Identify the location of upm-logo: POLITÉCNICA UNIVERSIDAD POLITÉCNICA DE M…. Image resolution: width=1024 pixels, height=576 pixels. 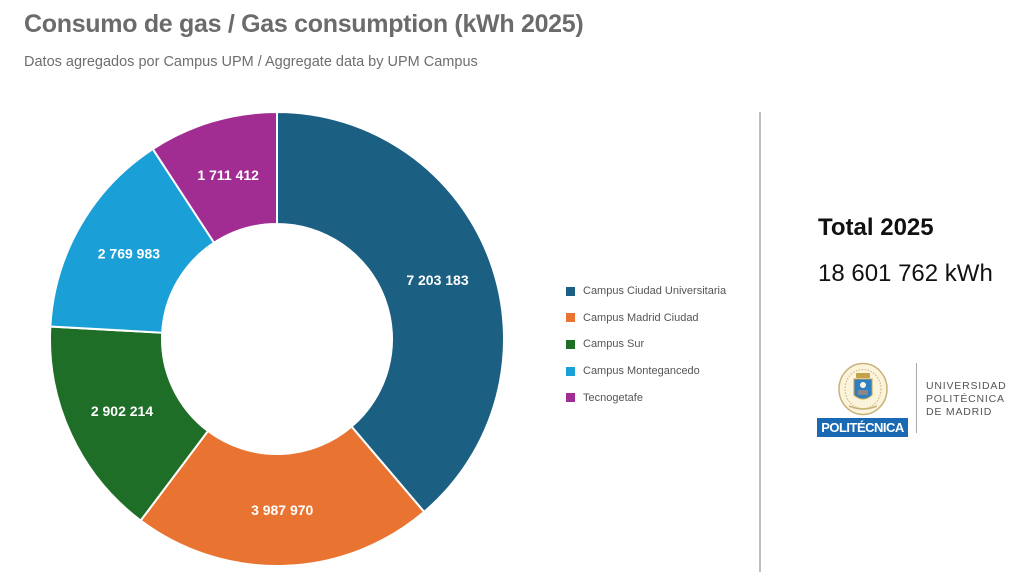
(915, 400).